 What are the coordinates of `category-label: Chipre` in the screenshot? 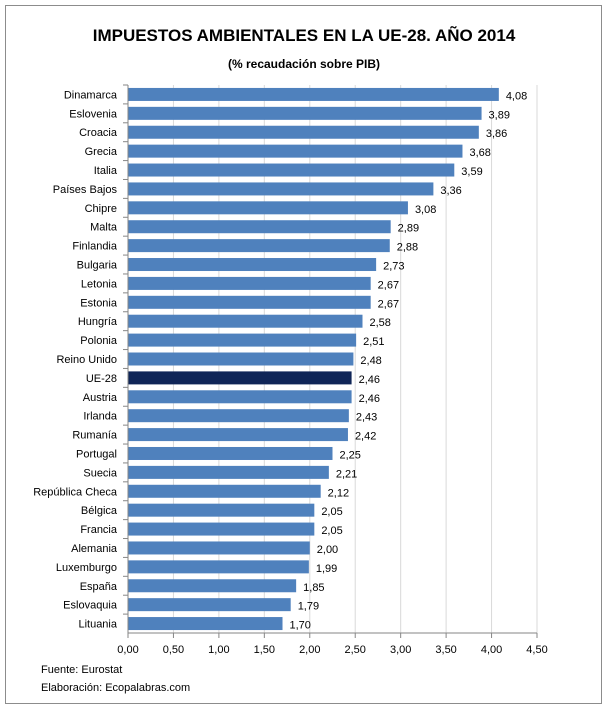 It's located at (101, 209).